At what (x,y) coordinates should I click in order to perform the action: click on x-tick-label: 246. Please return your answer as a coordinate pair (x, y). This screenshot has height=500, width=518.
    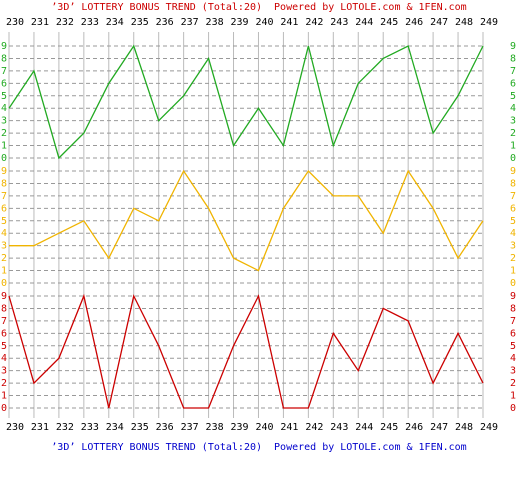
    Looking at the image, I should click on (414, 22).